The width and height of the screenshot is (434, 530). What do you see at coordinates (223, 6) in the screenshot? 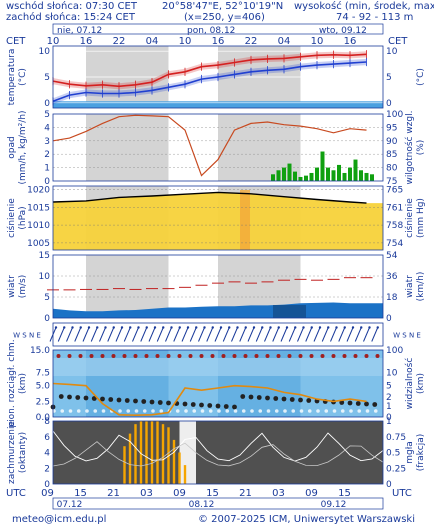
I see `coordinates-text: 20°58'47"E, 52°10'19"N` at bounding box center [223, 6].